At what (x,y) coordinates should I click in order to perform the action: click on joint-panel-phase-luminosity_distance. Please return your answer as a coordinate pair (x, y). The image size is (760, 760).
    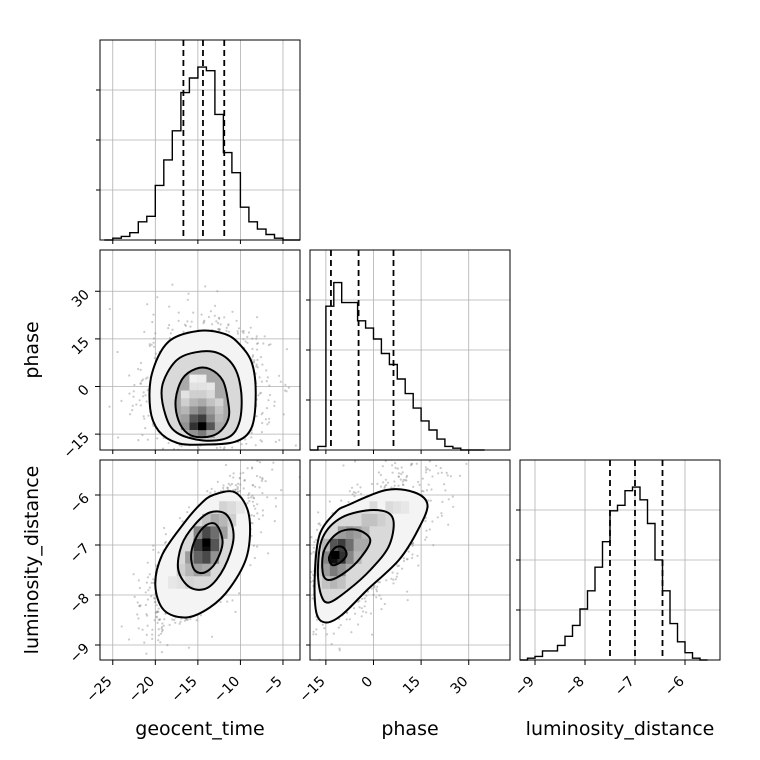
    Looking at the image, I should click on (387, 533).